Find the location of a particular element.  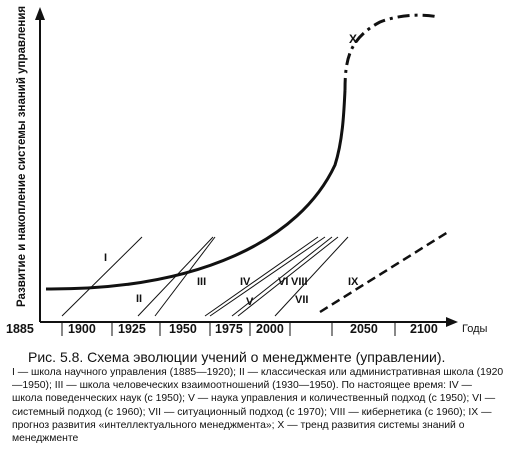

x-tick-marks is located at coordinates (228, 329).